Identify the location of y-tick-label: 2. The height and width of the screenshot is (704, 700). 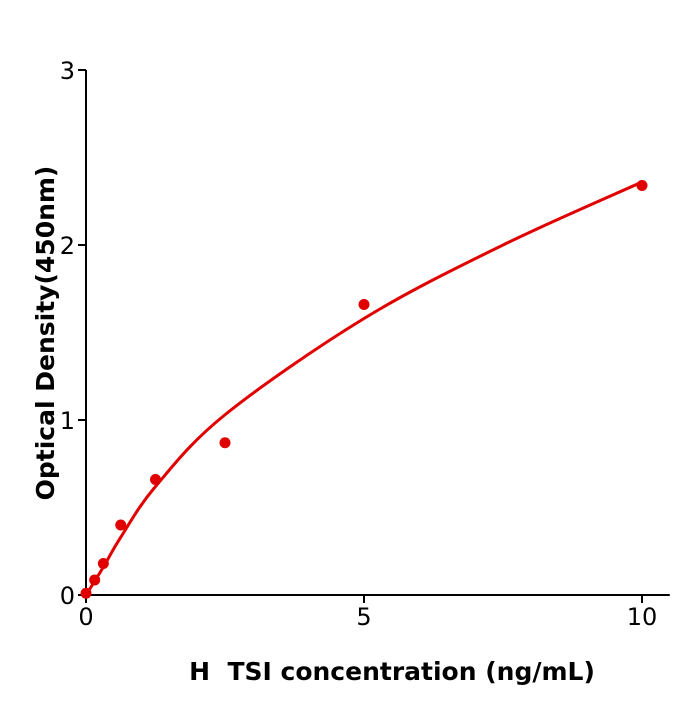
(67, 246).